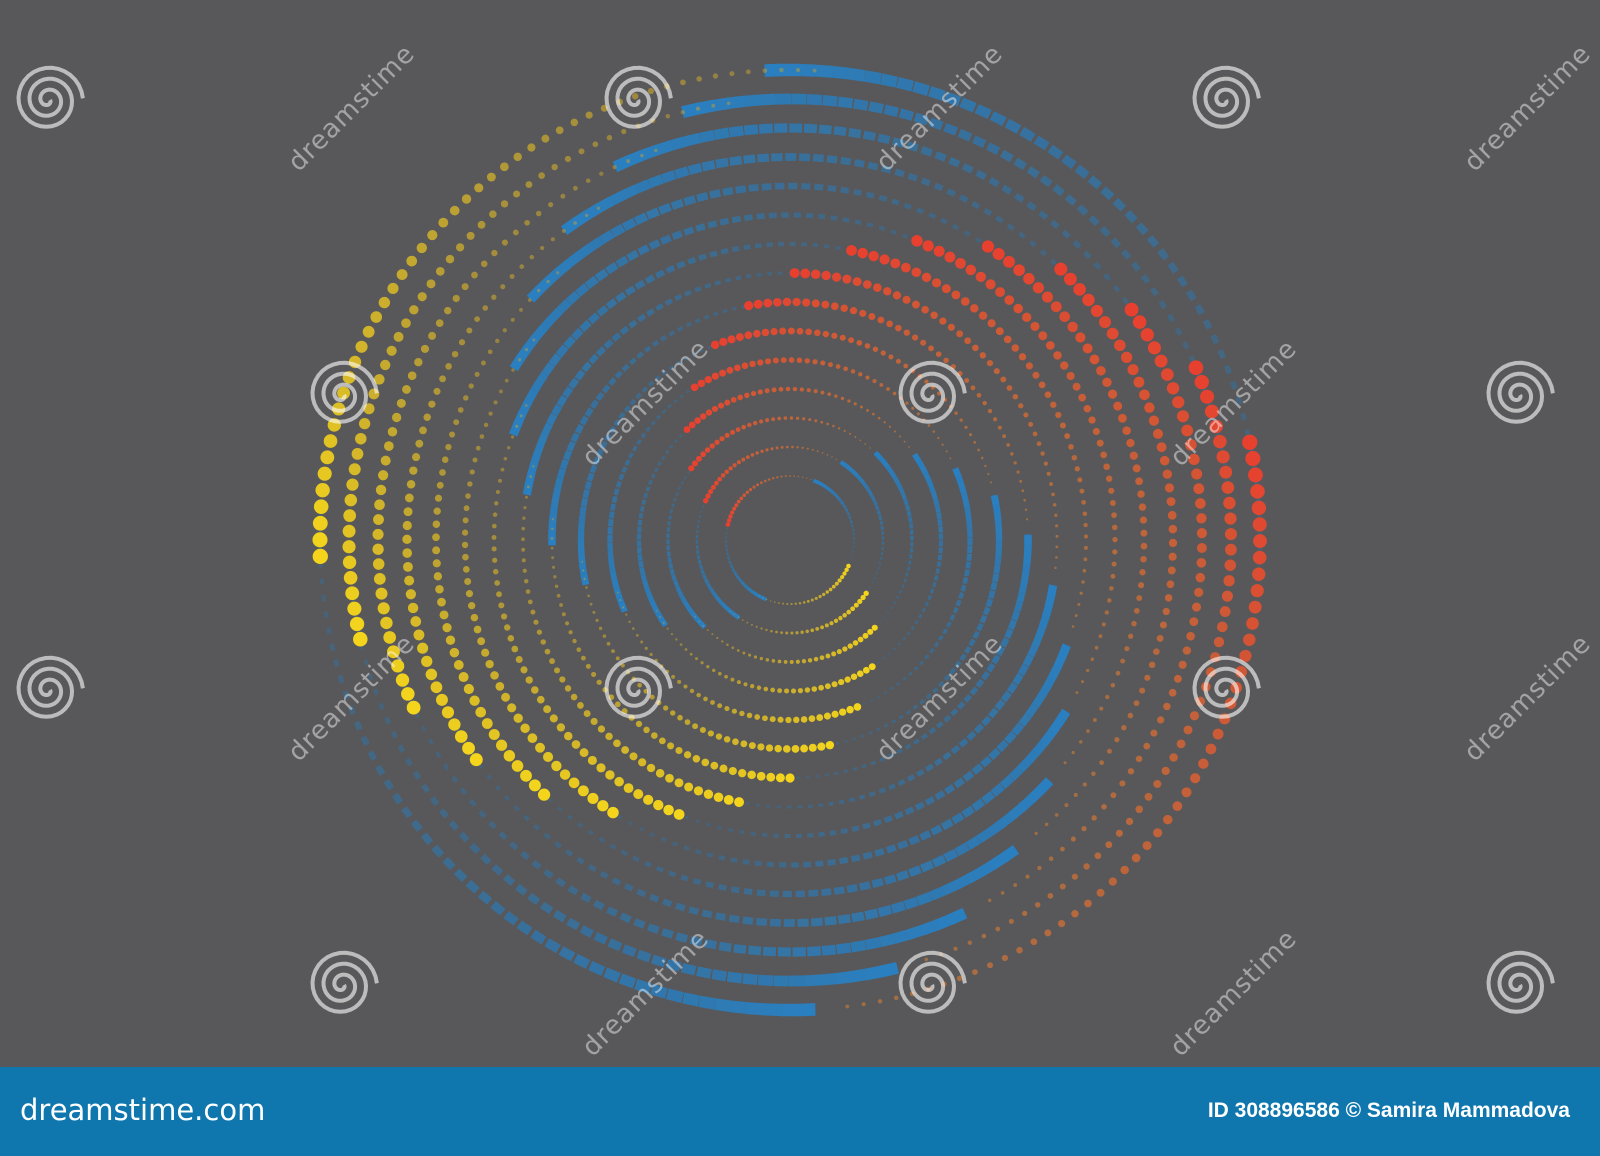  What do you see at coordinates (1520, 392) in the screenshot?
I see `spiral-logo-icon` at bounding box center [1520, 392].